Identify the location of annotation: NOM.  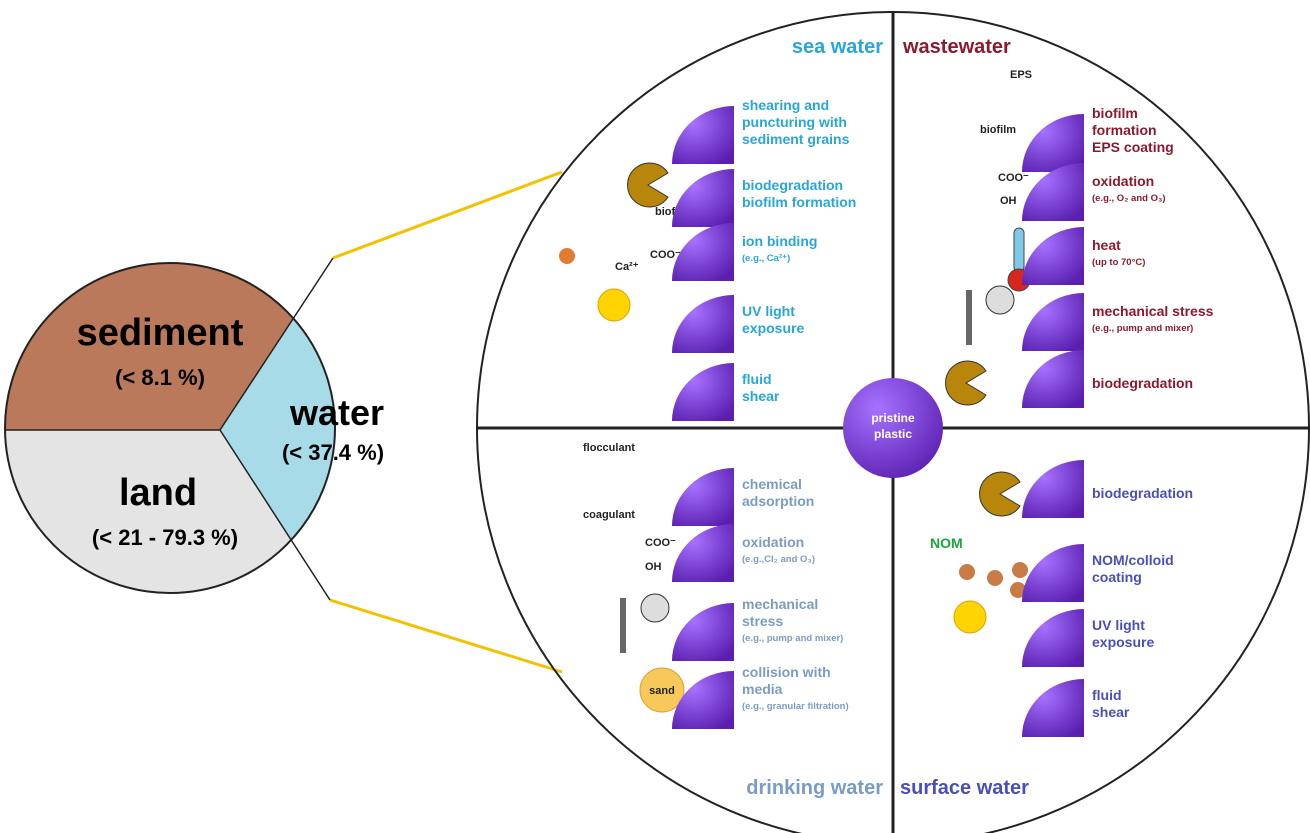
(946, 543).